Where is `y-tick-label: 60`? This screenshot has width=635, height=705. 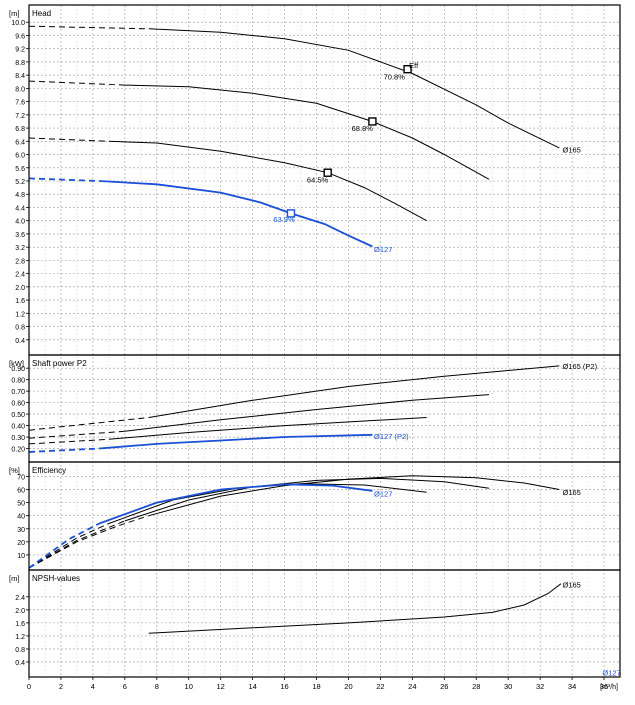 y-tick-label: 60 is located at coordinates (21, 491).